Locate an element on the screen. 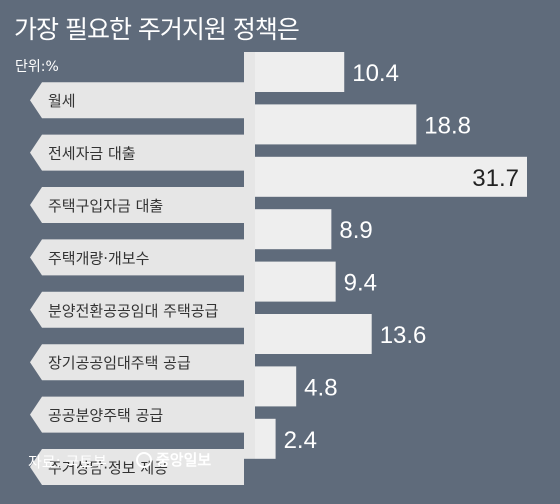 The image size is (560, 504). label-row: 전세자금 대출 is located at coordinates (137, 152).